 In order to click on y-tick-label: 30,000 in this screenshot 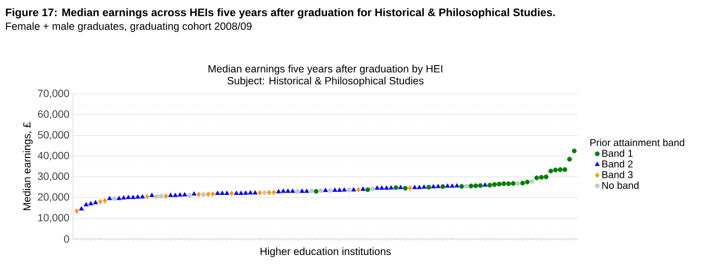, I will do `click(54, 177)`.